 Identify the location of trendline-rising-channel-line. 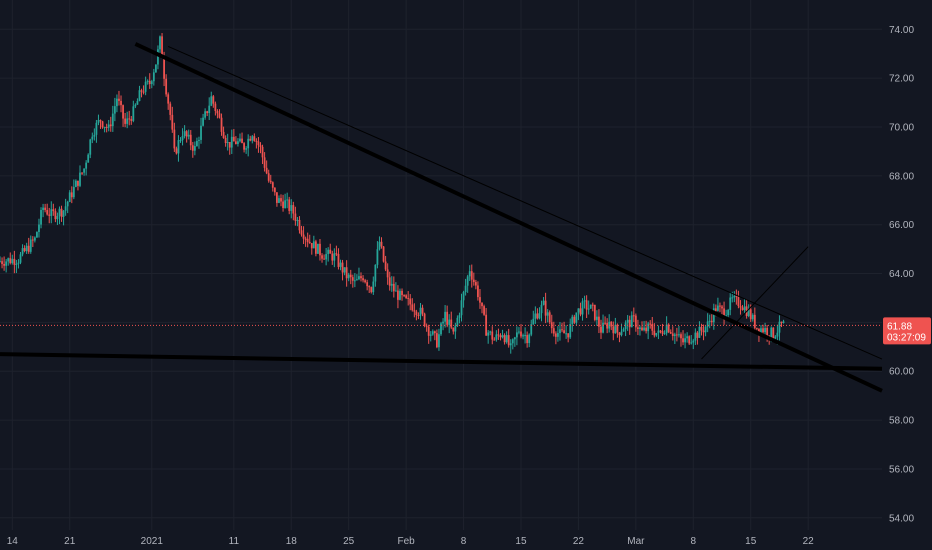
(755, 303).